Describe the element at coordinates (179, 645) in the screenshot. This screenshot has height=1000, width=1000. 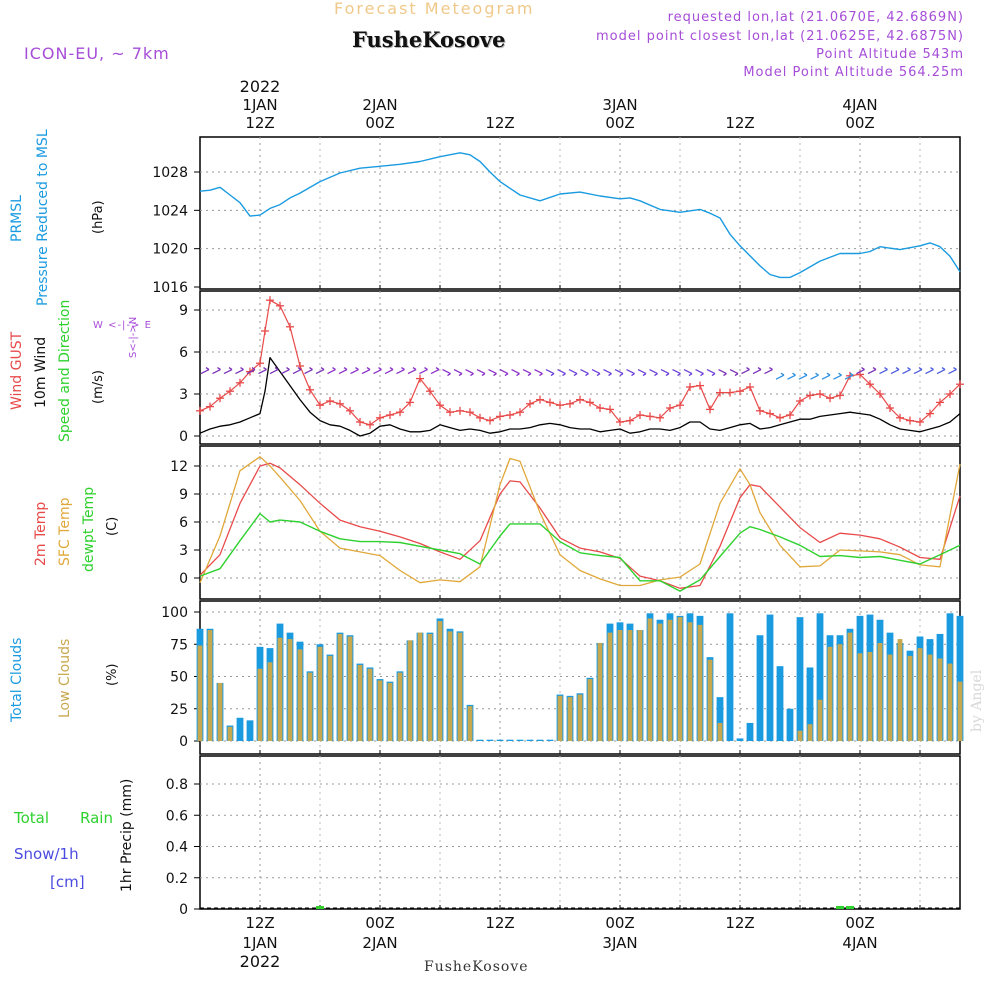
I see `y-tick-label: 75` at that location.